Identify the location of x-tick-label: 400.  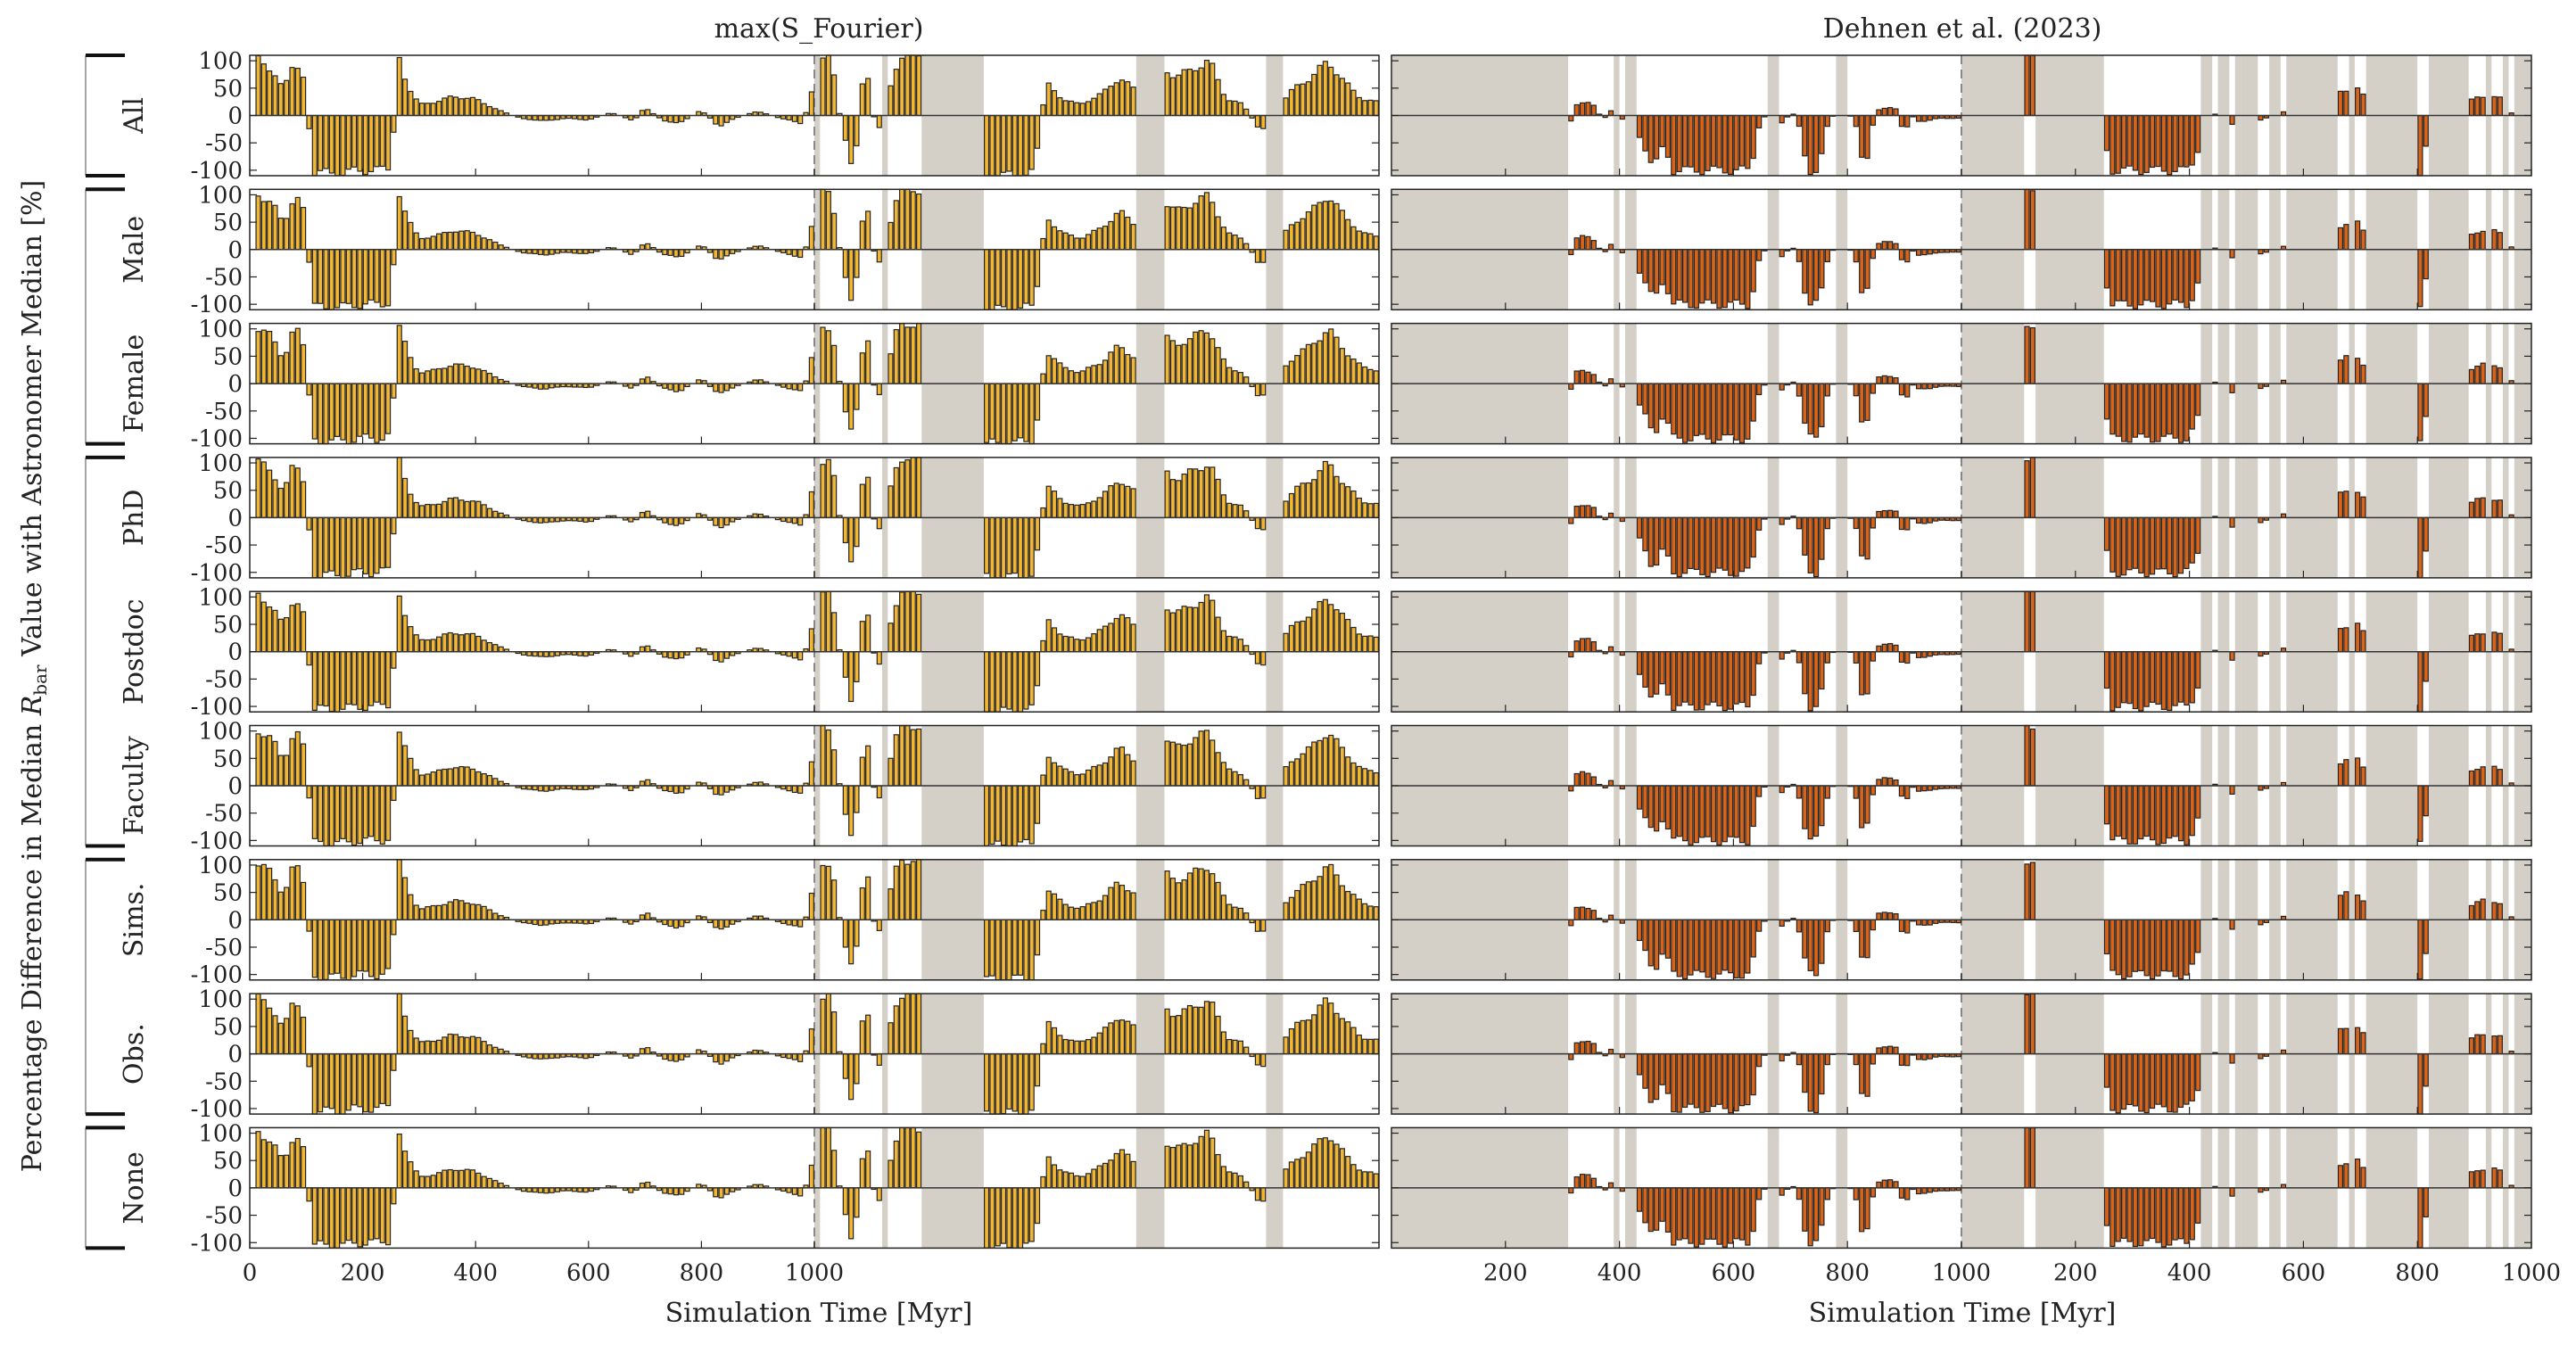
(476, 1272).